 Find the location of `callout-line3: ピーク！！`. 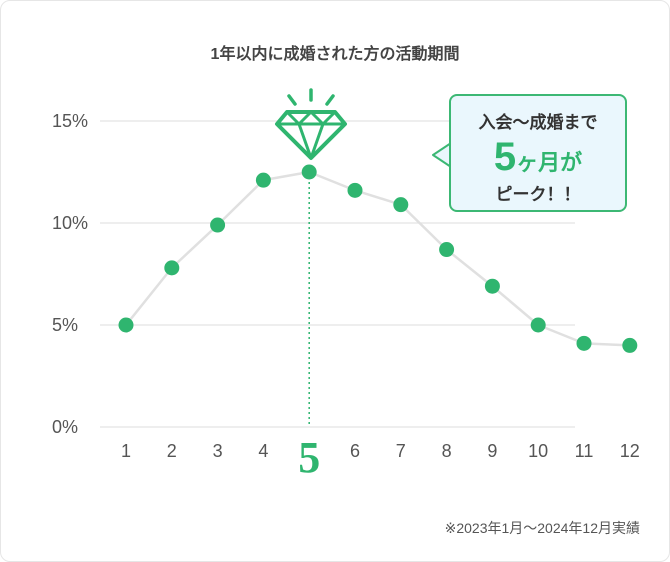

callout-line3: ピーク！！ is located at coordinates (538, 194).